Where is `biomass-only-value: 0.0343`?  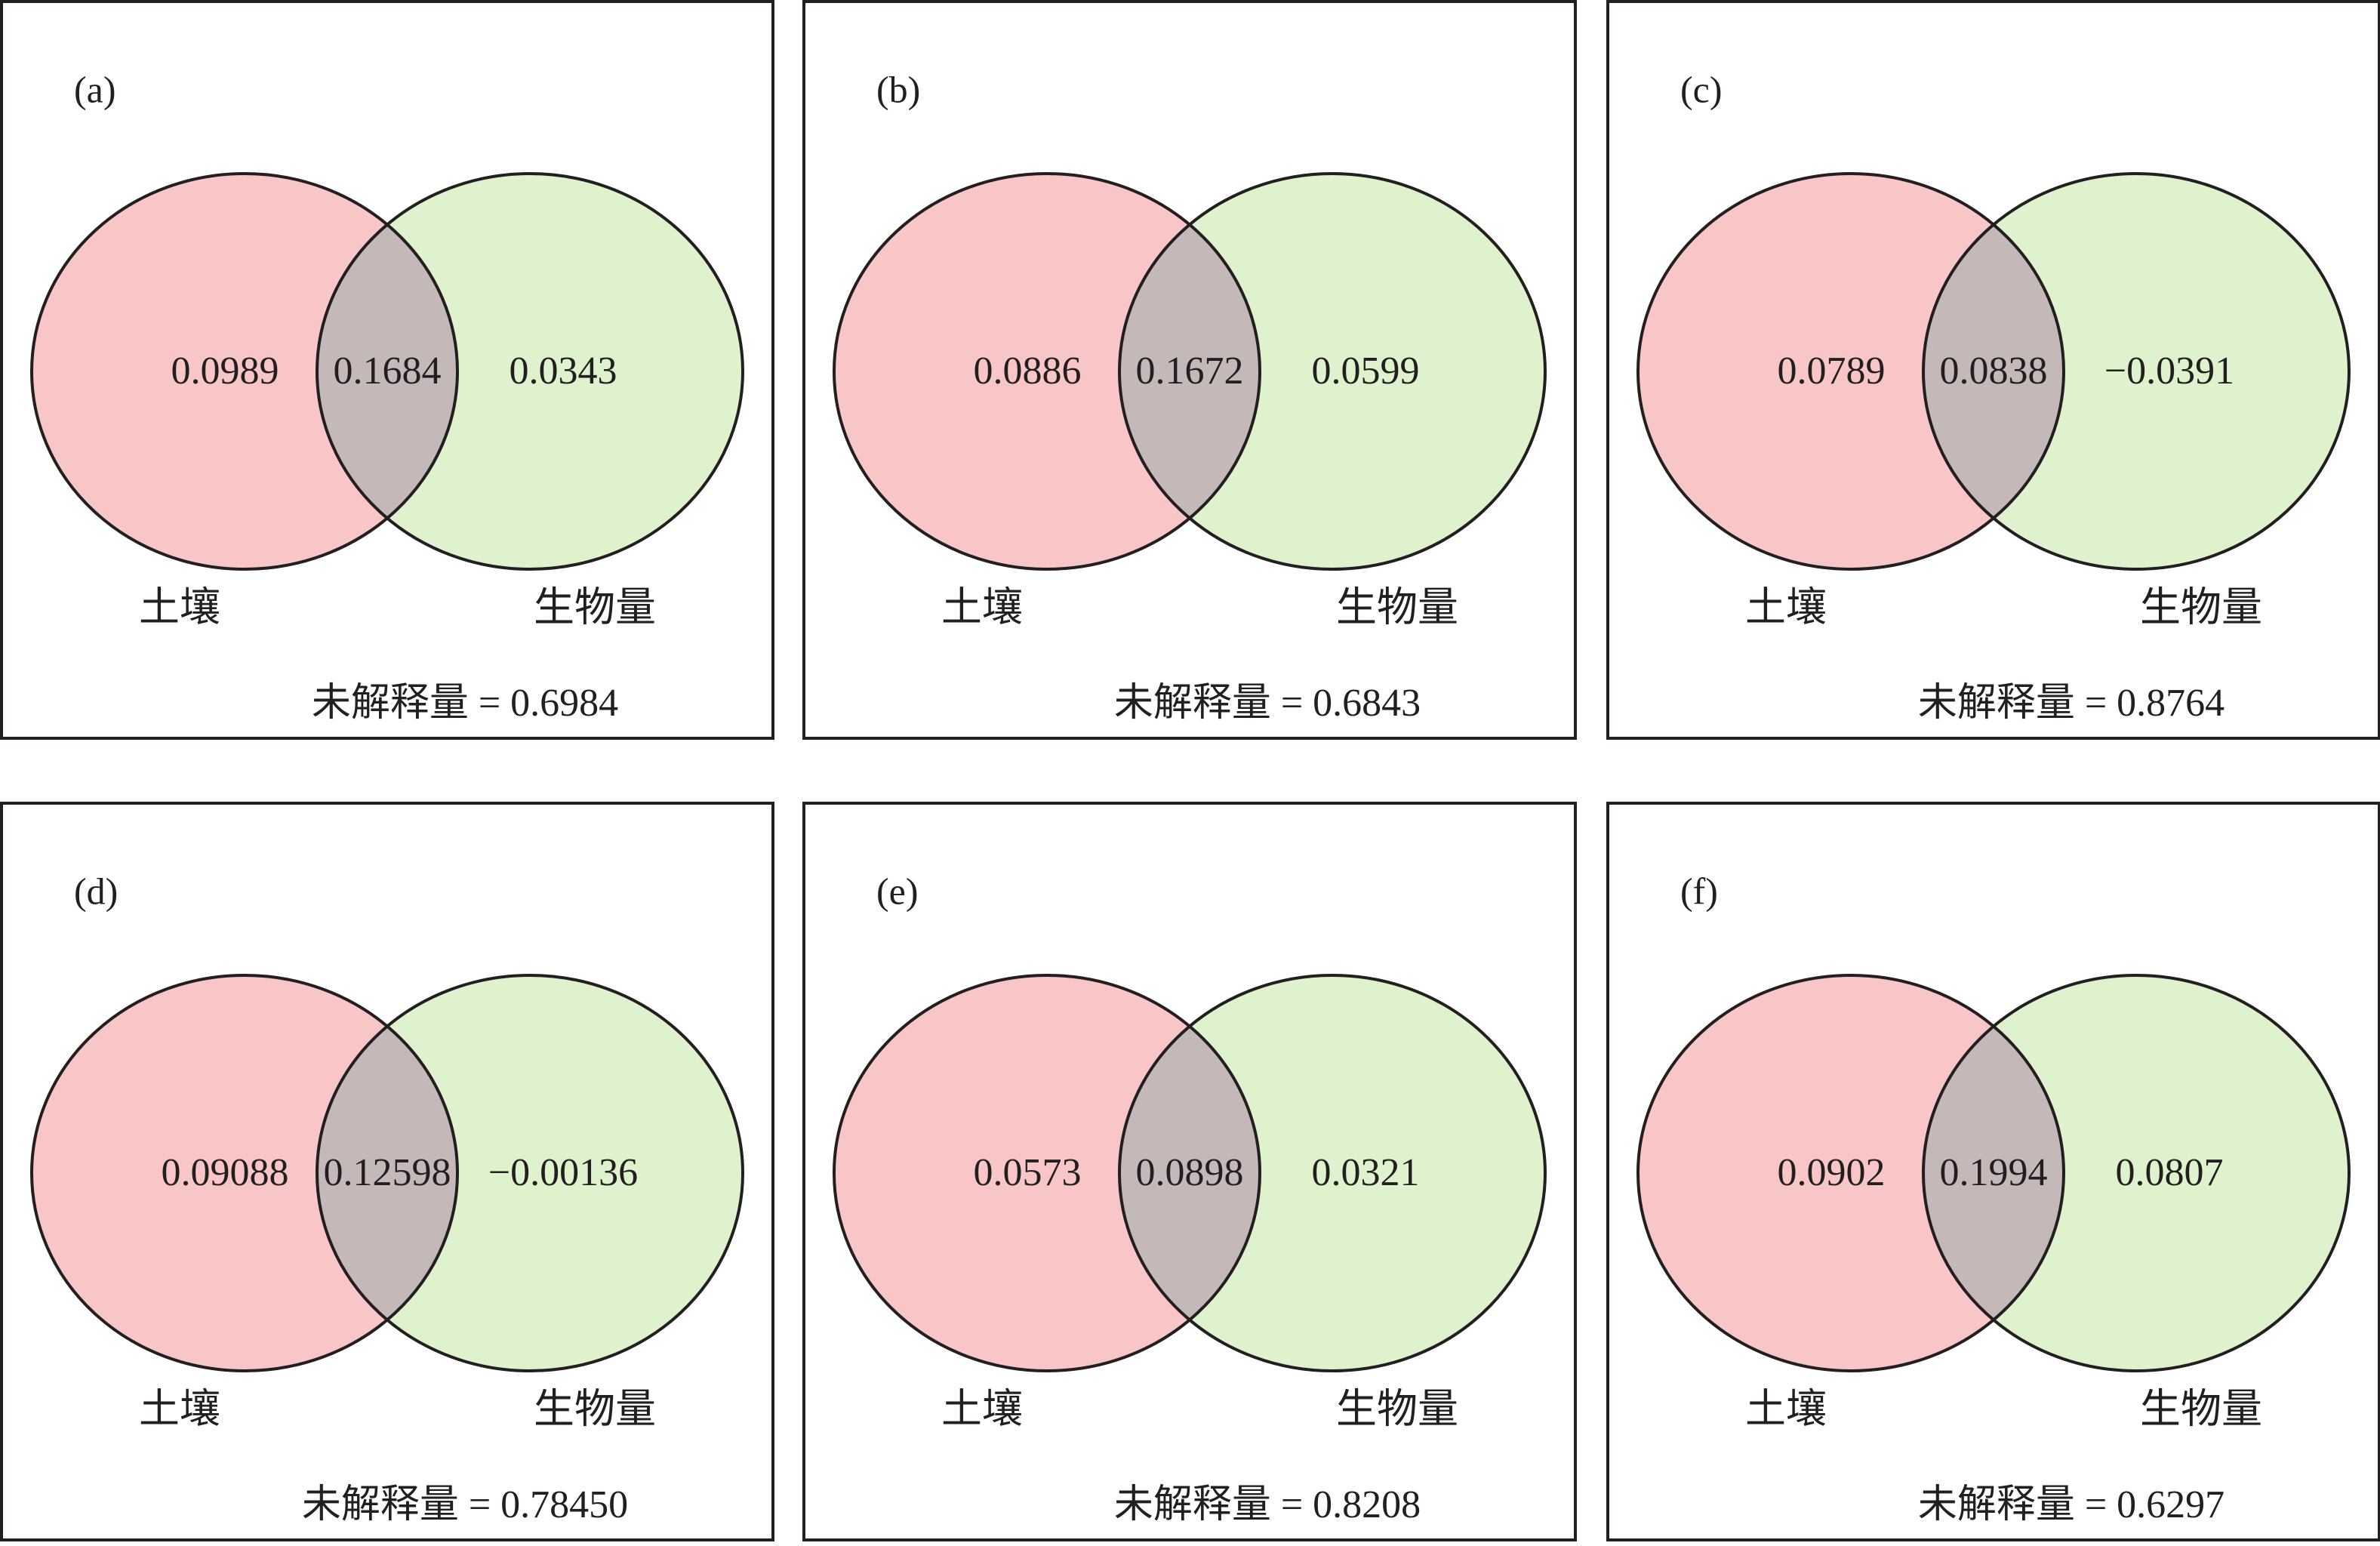
biomass-only-value: 0.0343 is located at coordinates (563, 371).